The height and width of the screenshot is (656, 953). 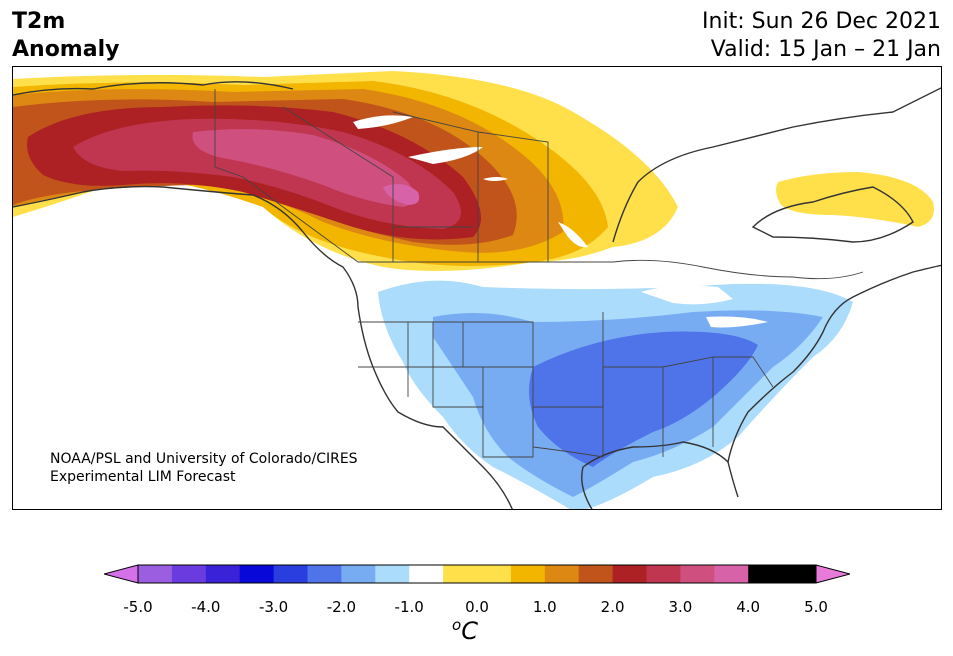 What do you see at coordinates (821, 21) in the screenshot?
I see `init-date: Init: Sun 26 Dec 2021` at bounding box center [821, 21].